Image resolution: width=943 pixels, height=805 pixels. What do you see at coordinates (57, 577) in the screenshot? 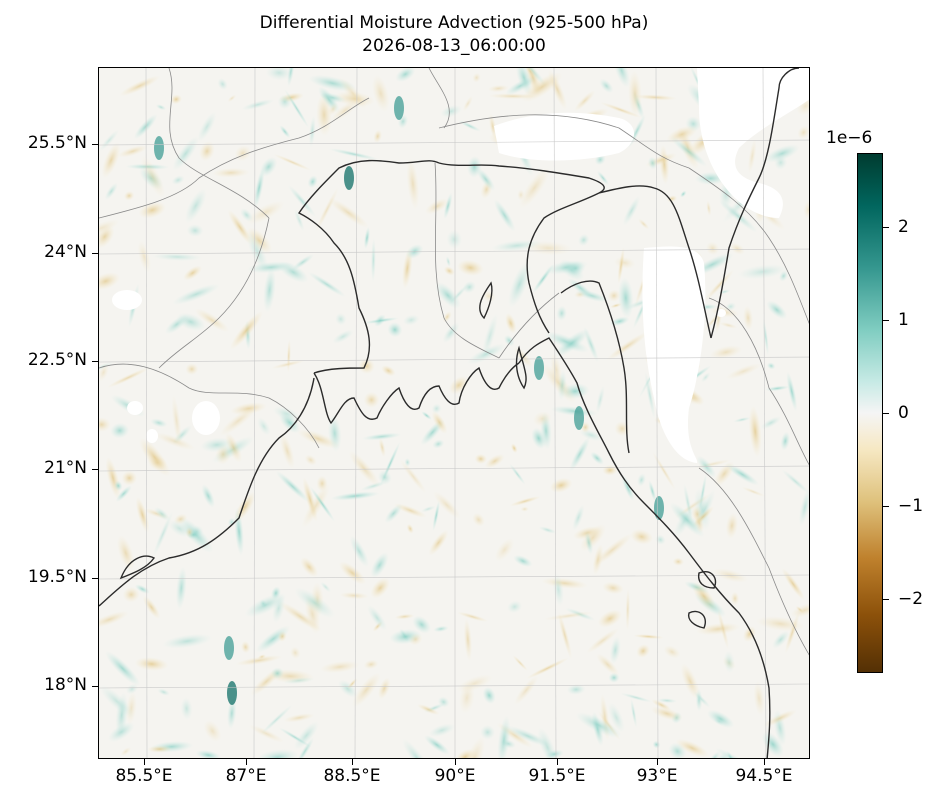
I see `latitude-label: 19.5°N` at bounding box center [57, 577].